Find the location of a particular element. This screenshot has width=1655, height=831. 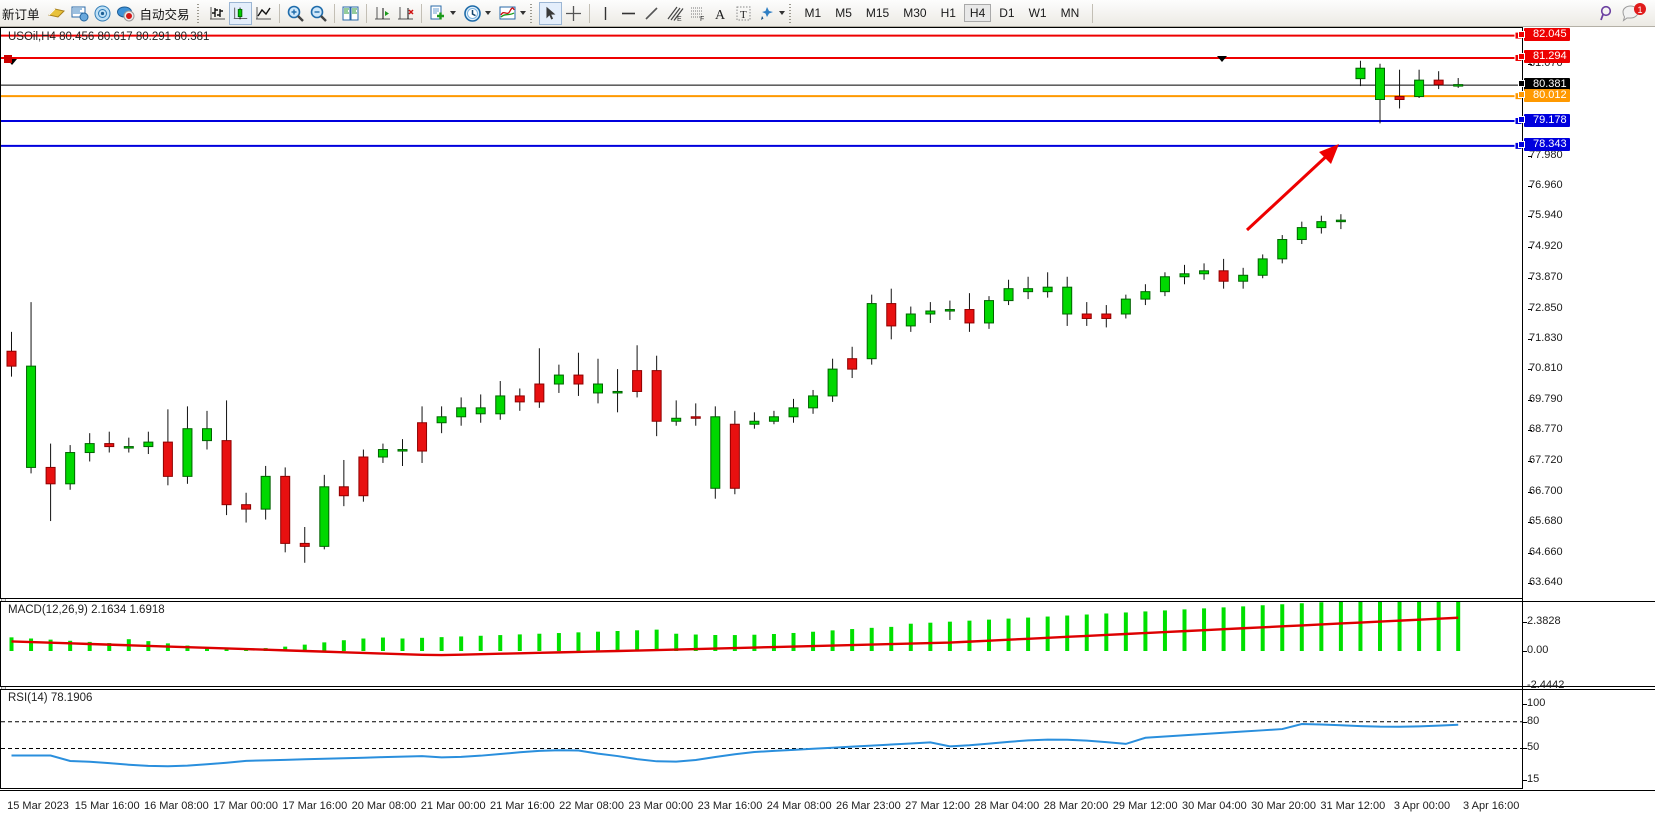

time-tick: 29 Mar 12:00 is located at coordinates (1145, 806).